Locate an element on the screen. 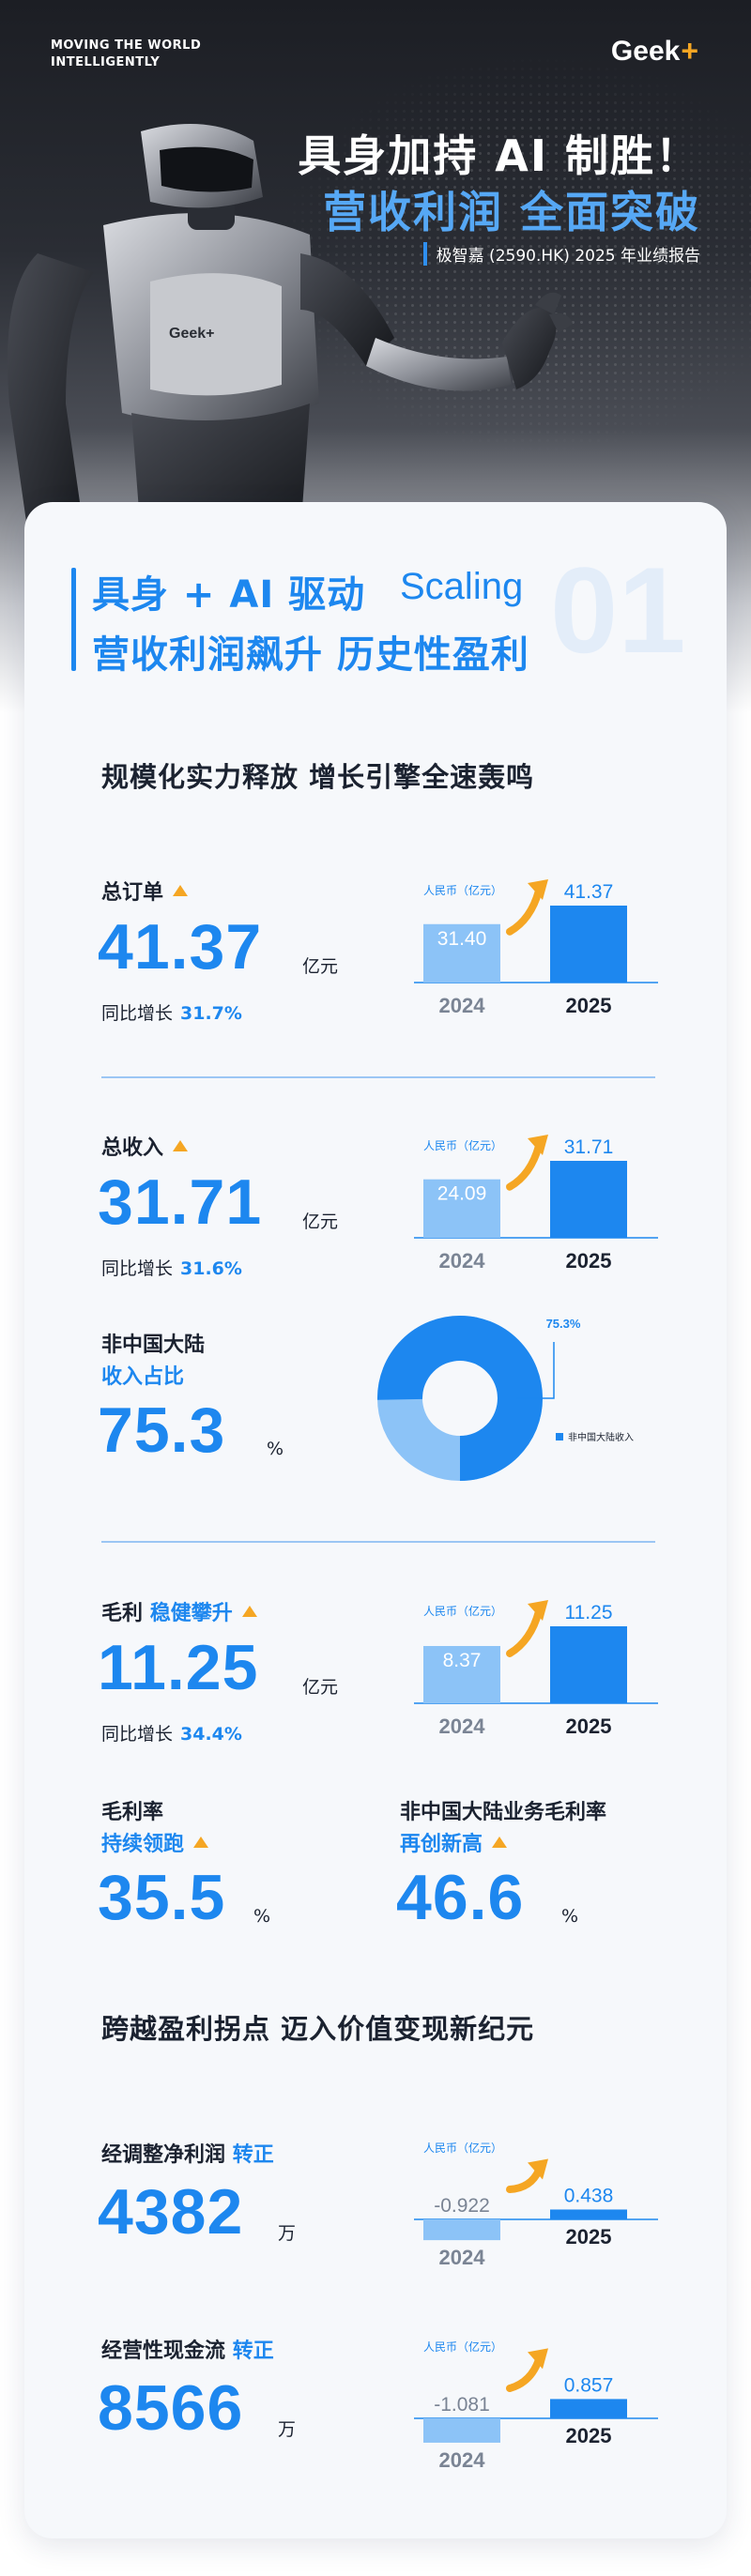 The height and width of the screenshot is (2576, 751). bar-2024-label: -1.081 is located at coordinates (462, 2405).